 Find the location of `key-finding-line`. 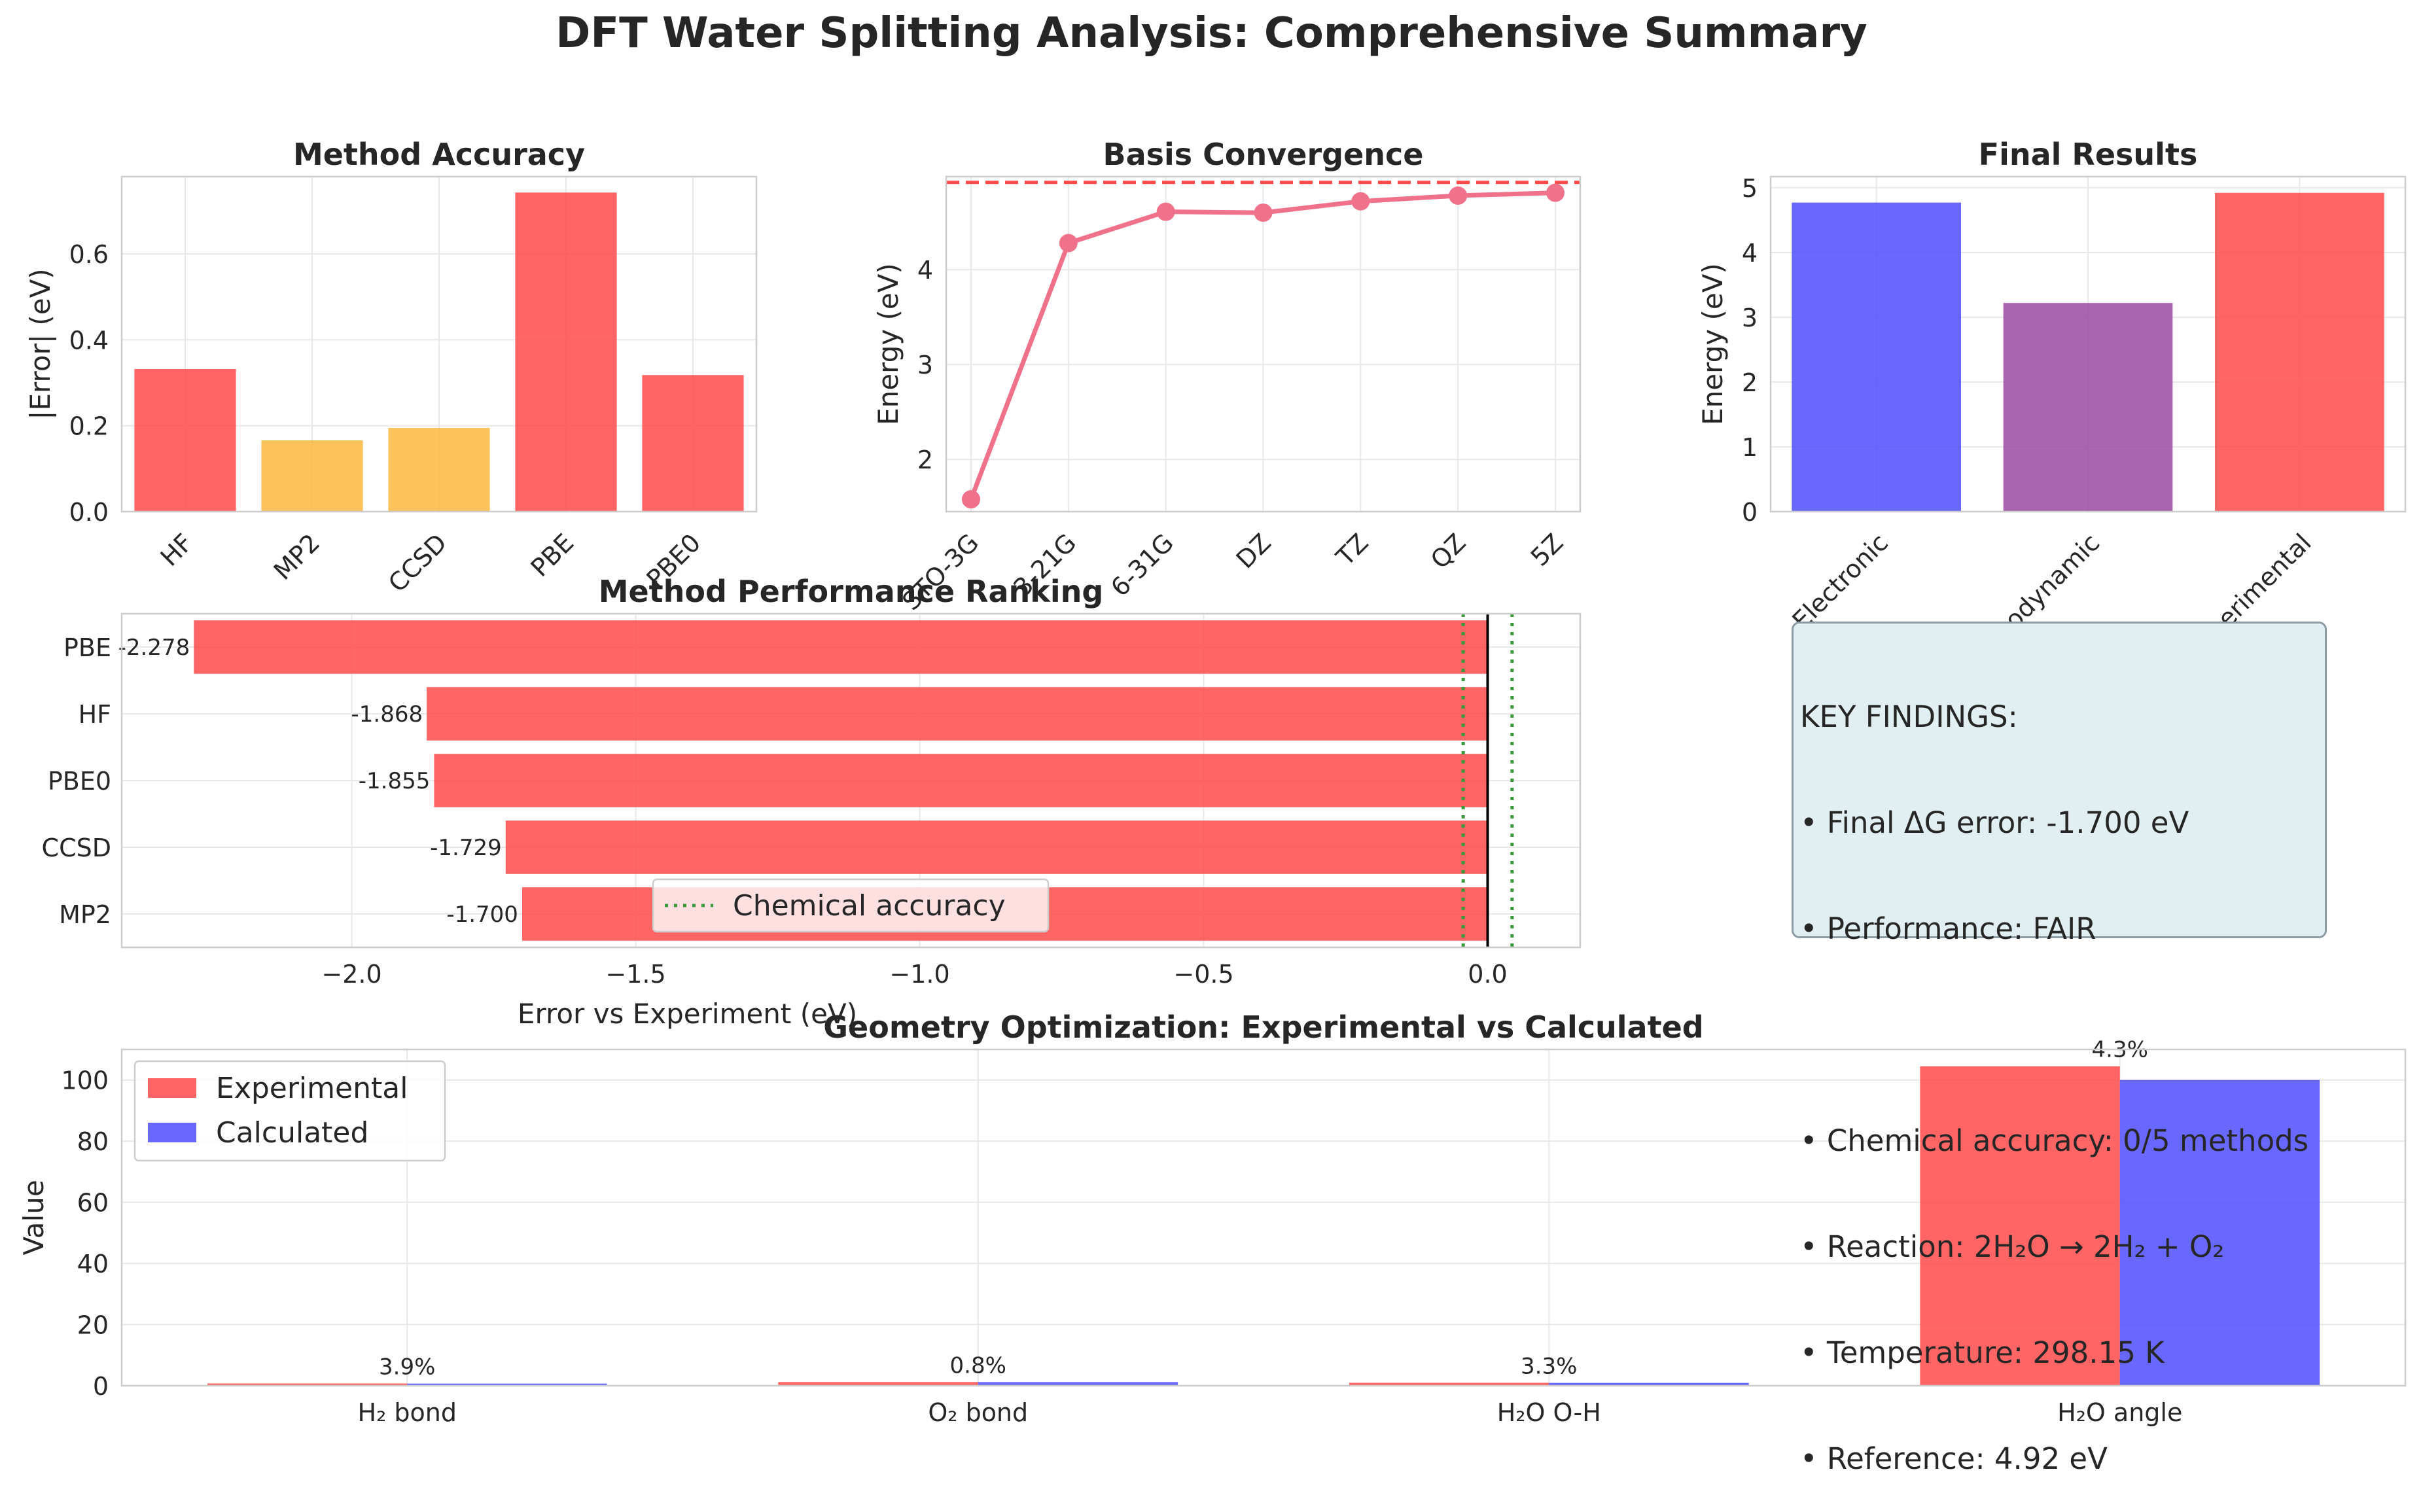

key-finding-line is located at coordinates (2059, 1035).